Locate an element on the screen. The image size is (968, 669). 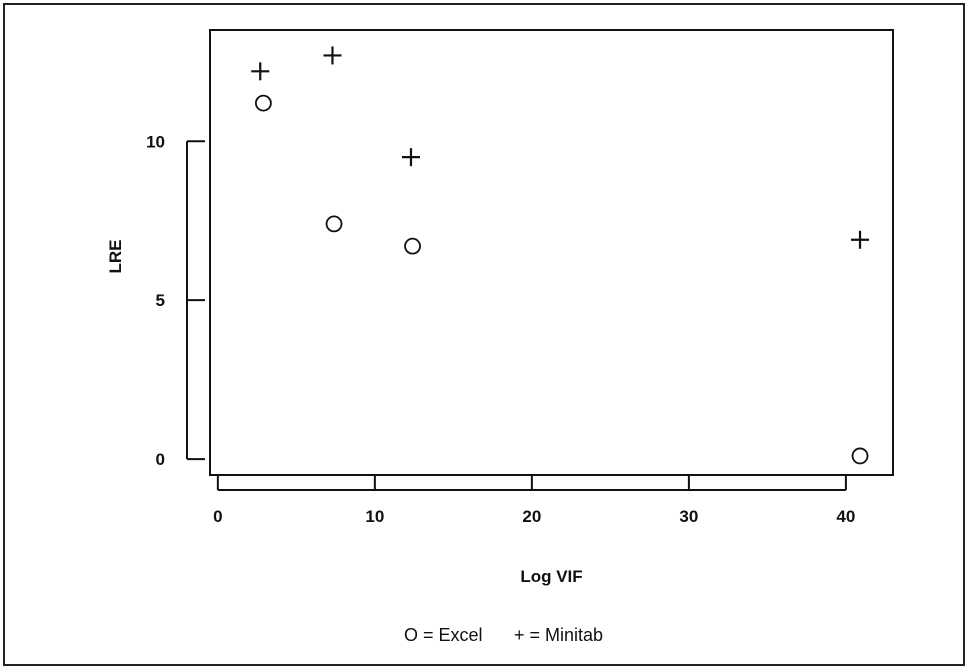
x-tick-label: 10 is located at coordinates (374, 516).